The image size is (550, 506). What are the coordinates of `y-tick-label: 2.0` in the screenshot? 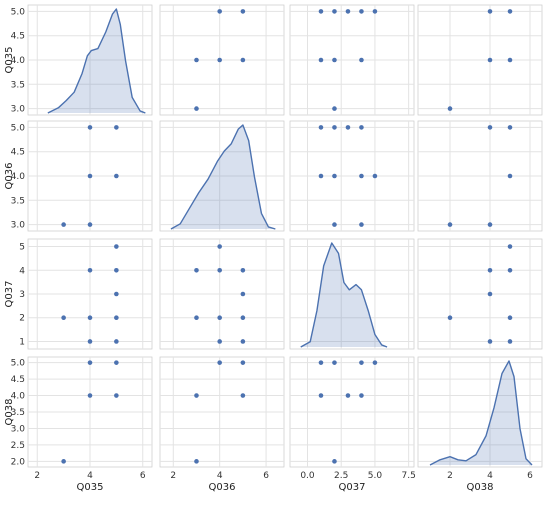 It's located at (18, 462).